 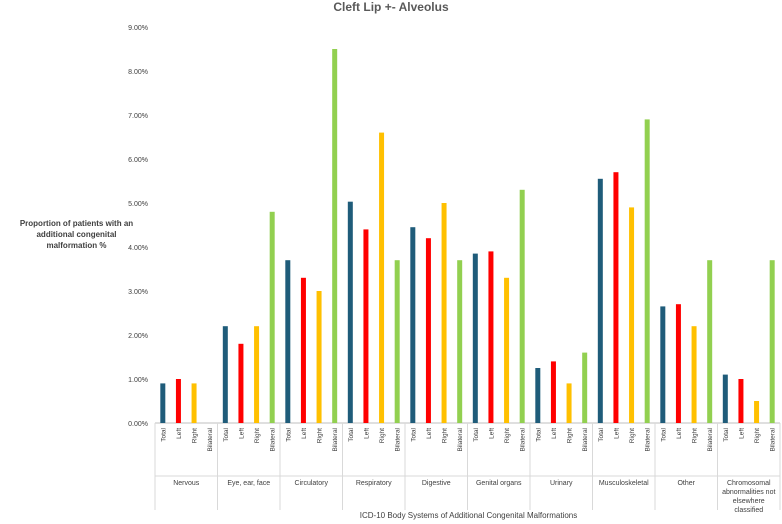 What do you see at coordinates (624, 483) in the screenshot?
I see `group-label: Musculoskeletal` at bounding box center [624, 483].